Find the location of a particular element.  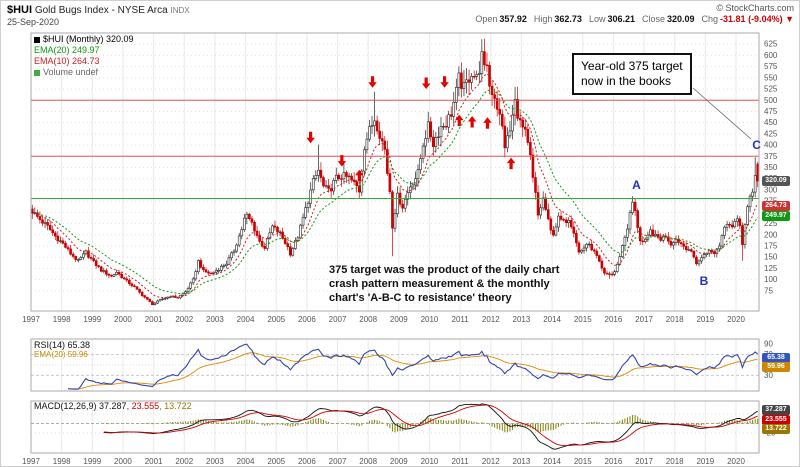

svg-text: 30 is located at coordinates (768, 375).